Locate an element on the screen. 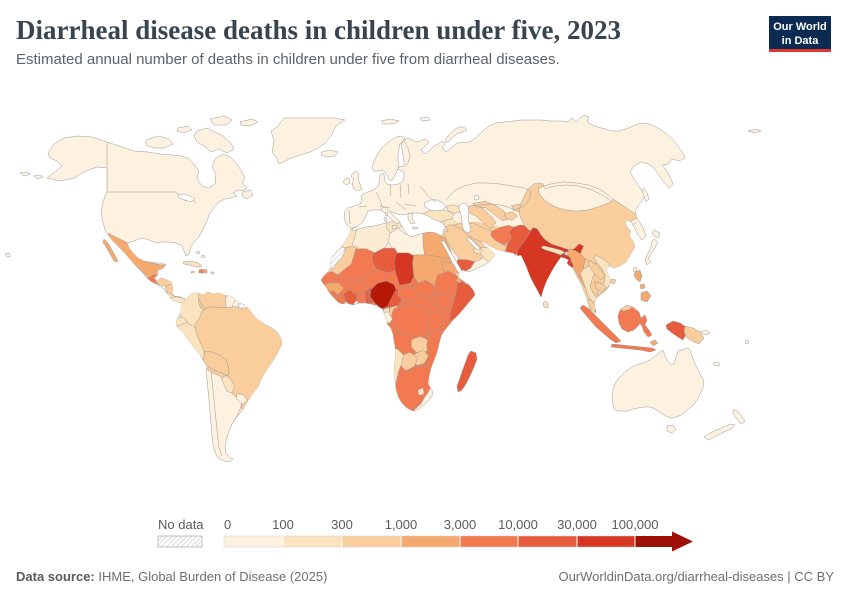  svg-text: No data is located at coordinates (181, 524).